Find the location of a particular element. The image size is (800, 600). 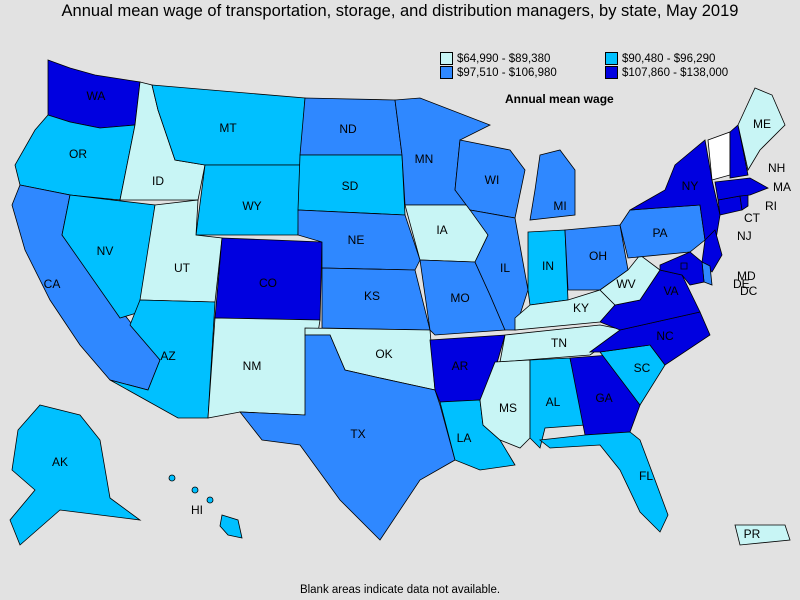

state-label-hi: HI is located at coordinates (197, 510).